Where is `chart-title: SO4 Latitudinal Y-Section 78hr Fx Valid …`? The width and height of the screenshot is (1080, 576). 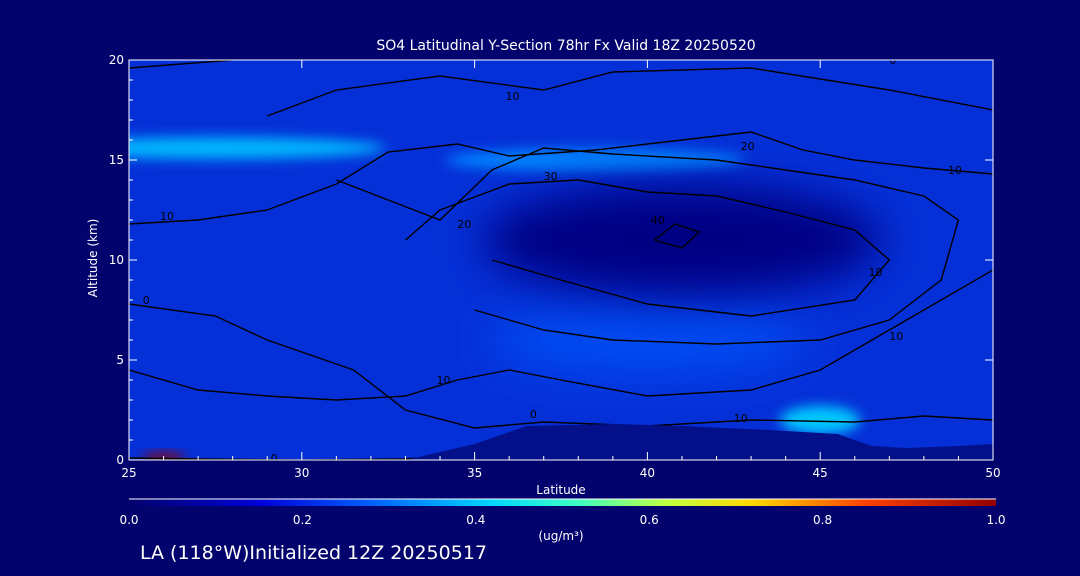 chart-title: SO4 Latitudinal Y-Section 78hr Fx Valid … is located at coordinates (565, 46).